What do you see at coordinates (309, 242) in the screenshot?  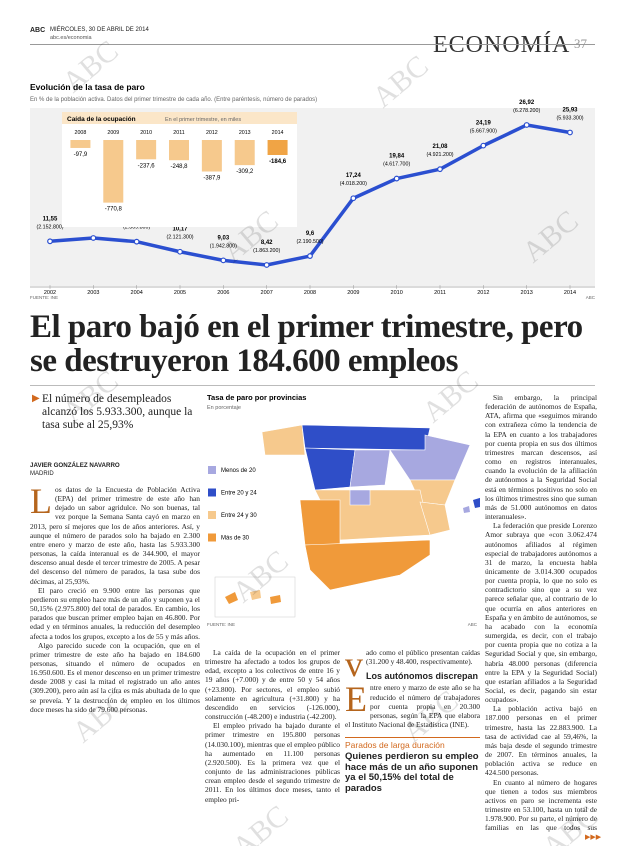 I see `value-note: (2.190.500)` at bounding box center [309, 242].